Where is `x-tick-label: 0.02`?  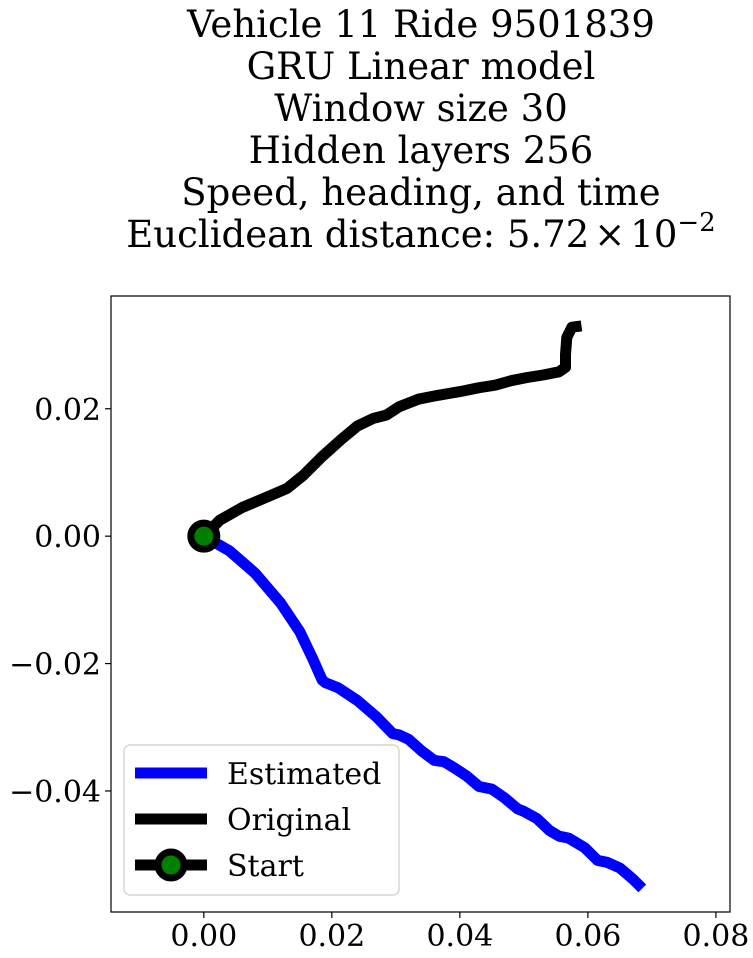 x-tick-label: 0.02 is located at coordinates (331, 936).